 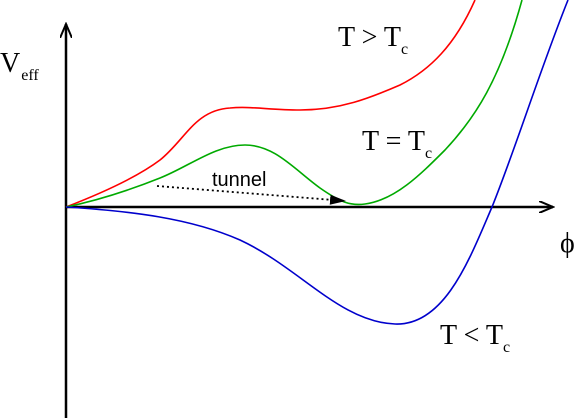 I want to click on label-at-critical: T = Tc, so click(x=397, y=144).